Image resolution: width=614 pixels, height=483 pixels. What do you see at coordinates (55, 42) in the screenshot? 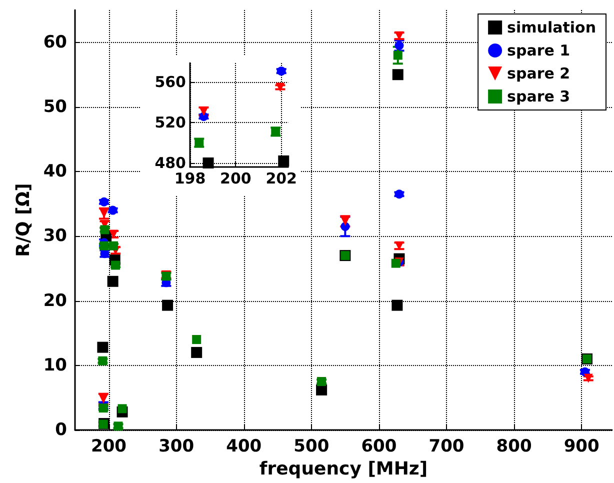
I see `y-tick-label: 60` at bounding box center [55, 42].